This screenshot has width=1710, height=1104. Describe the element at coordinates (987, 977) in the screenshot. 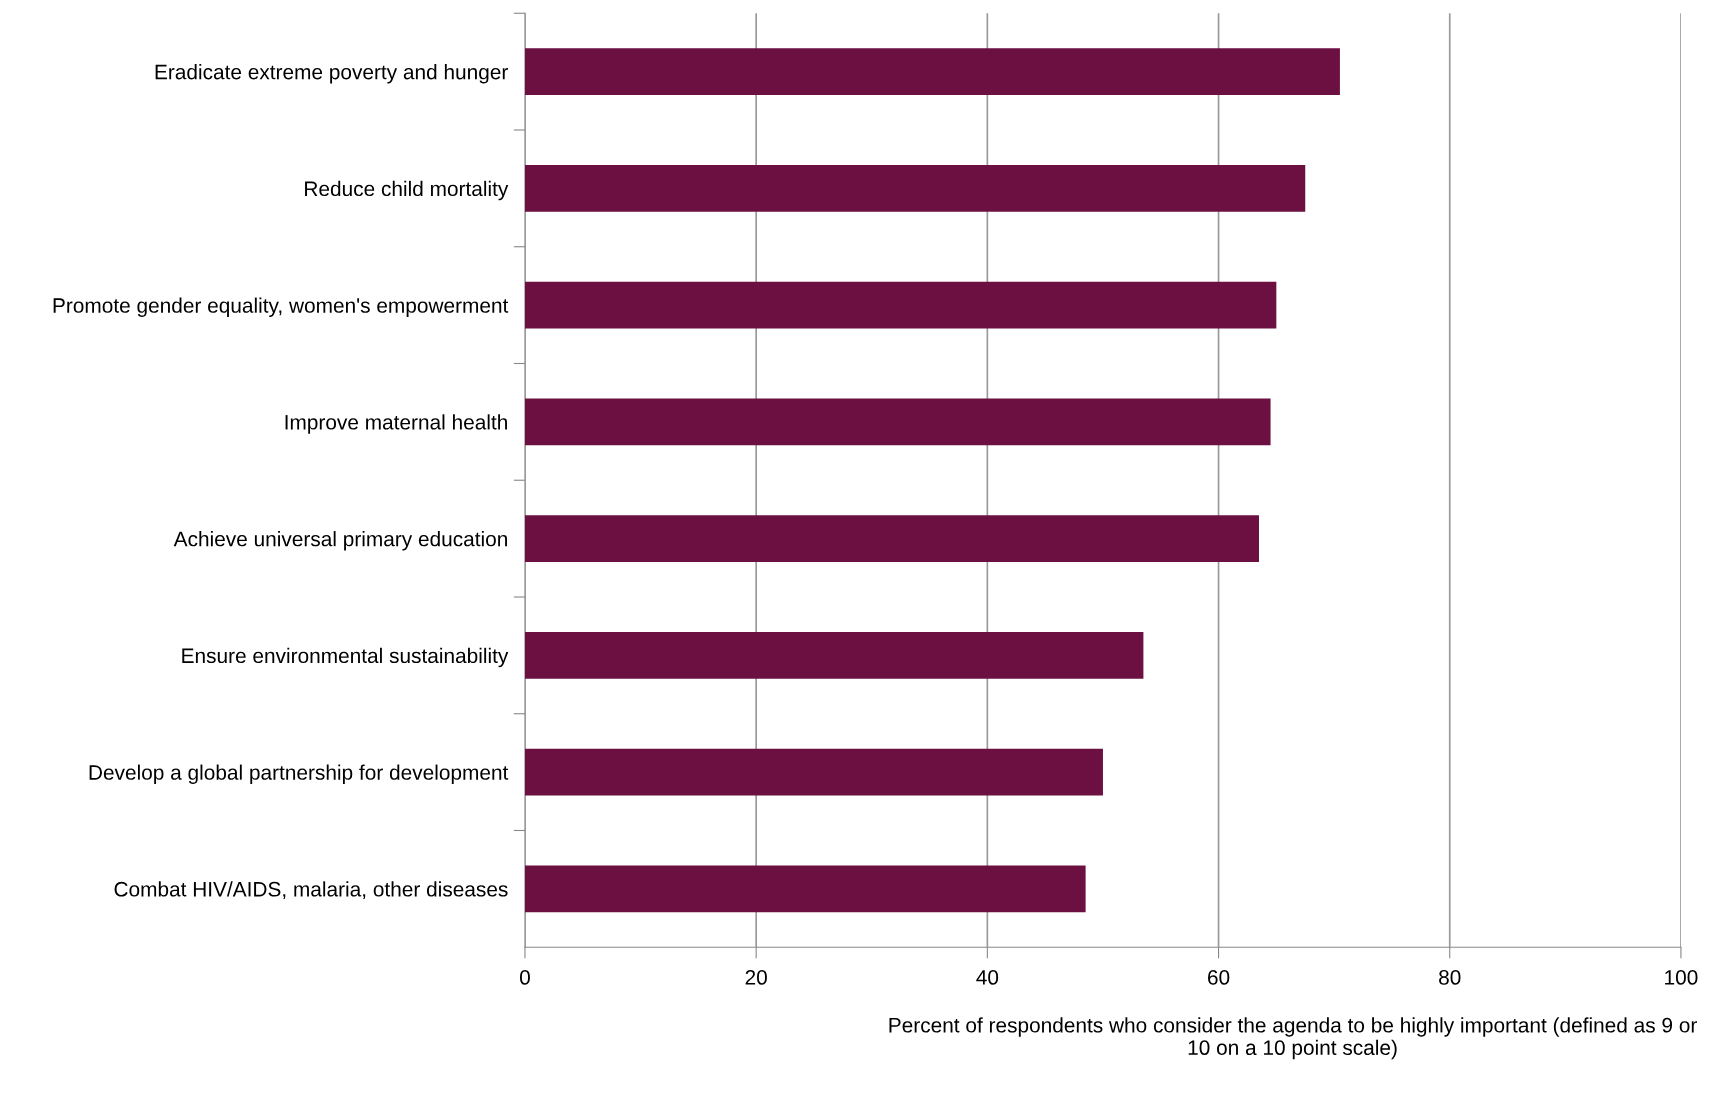

I see `x-tick-label: 40` at that location.